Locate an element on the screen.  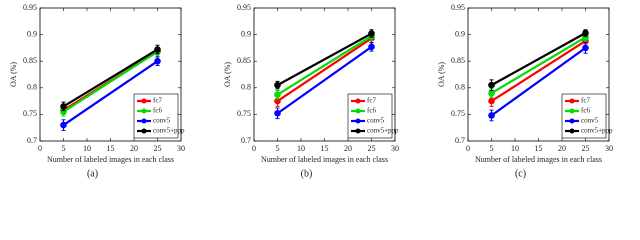
caption: (b) is located at coordinates (307, 173).